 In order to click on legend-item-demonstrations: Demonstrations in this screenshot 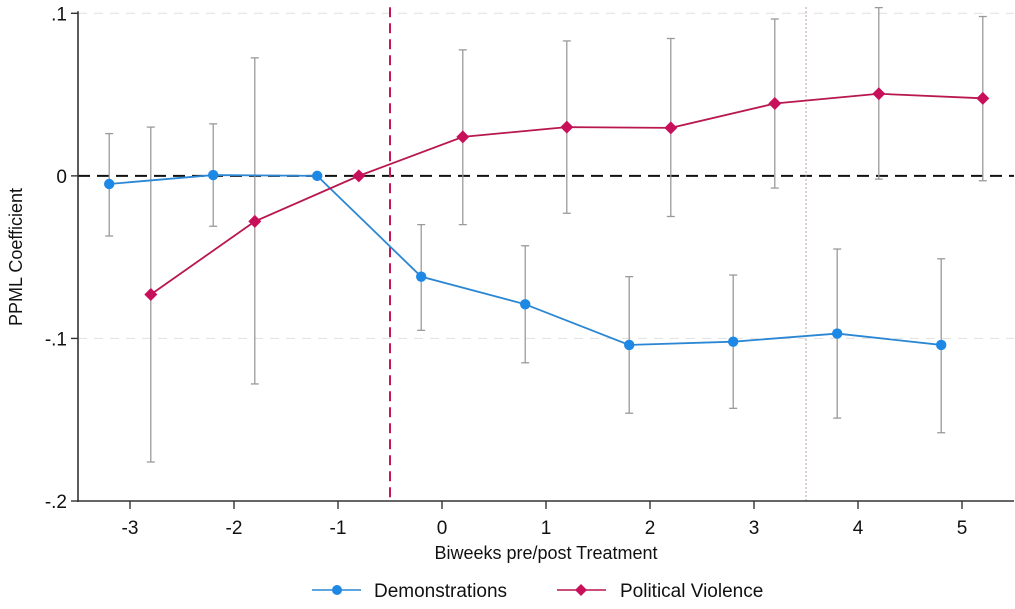, I will do `click(409, 591)`.